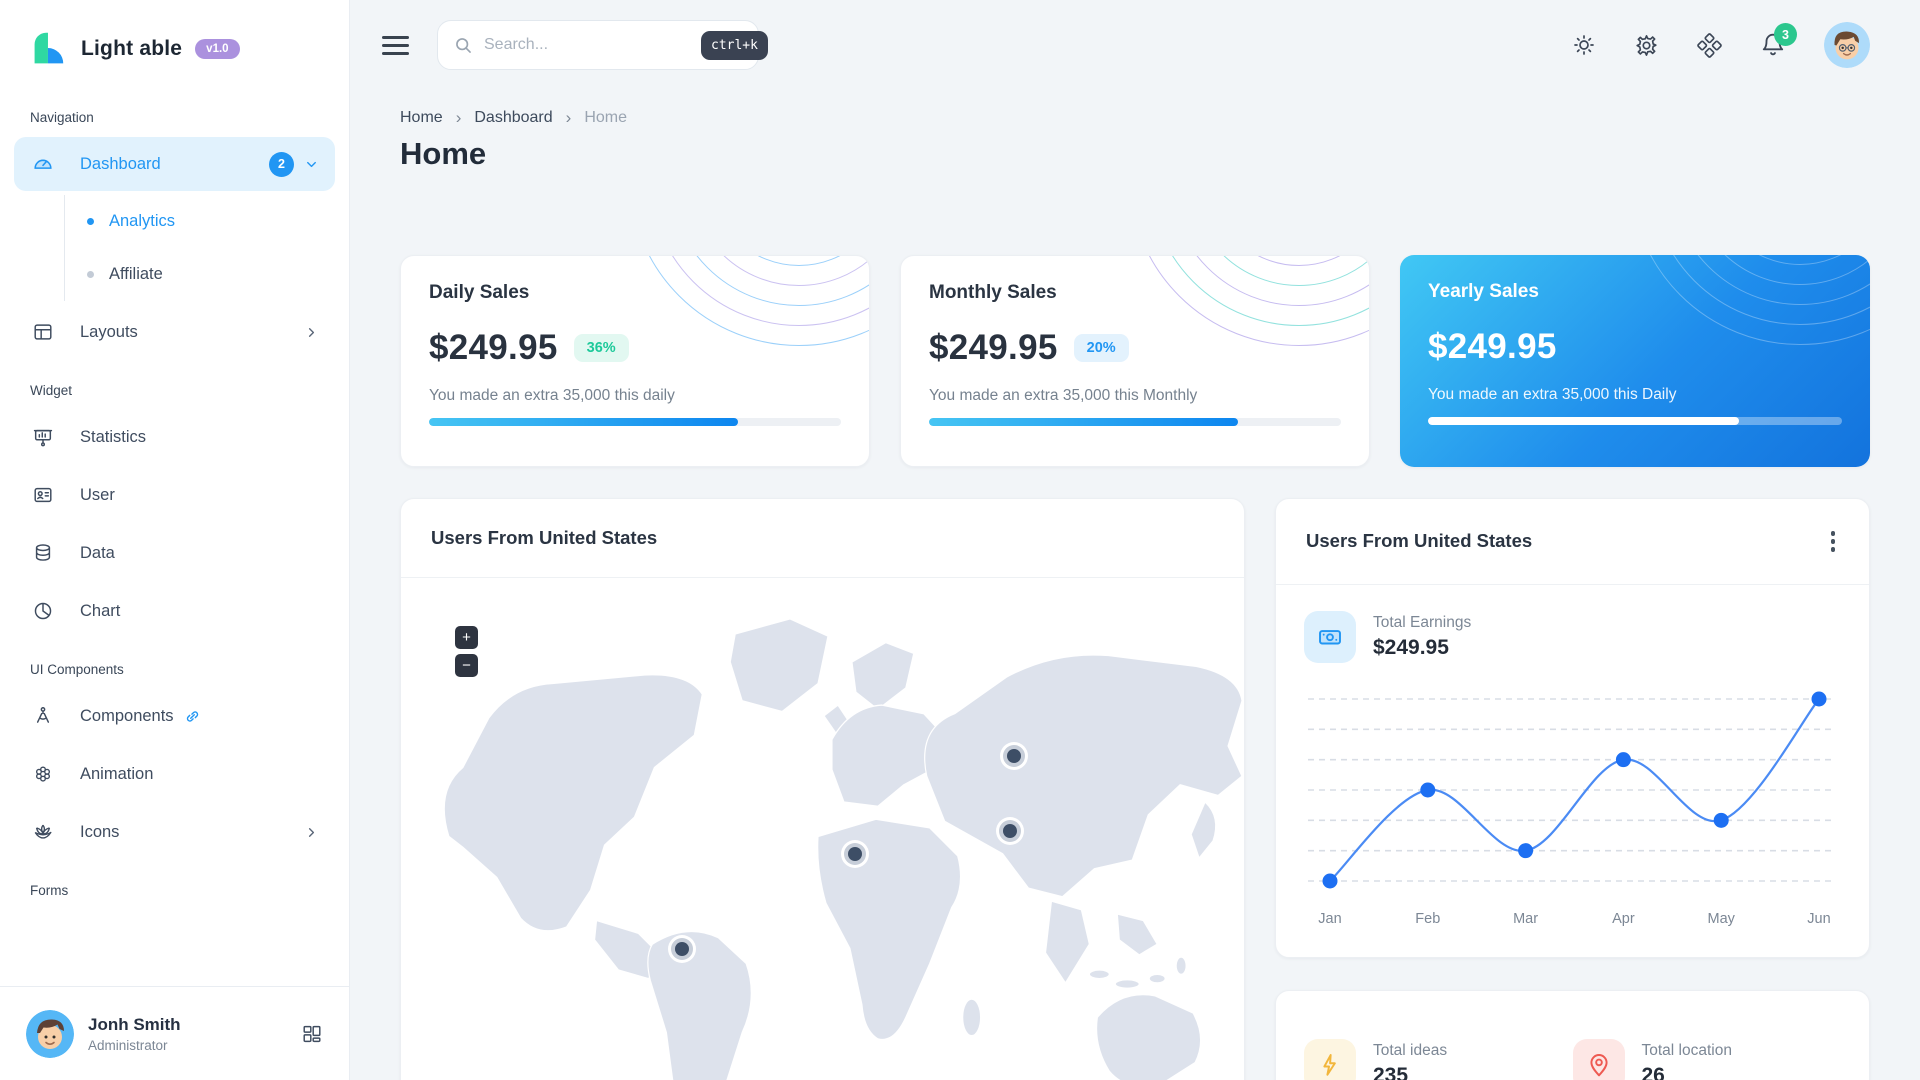 This screenshot has width=1920, height=1080. Describe the element at coordinates (43, 774) in the screenshot. I see `flower-icon` at that location.